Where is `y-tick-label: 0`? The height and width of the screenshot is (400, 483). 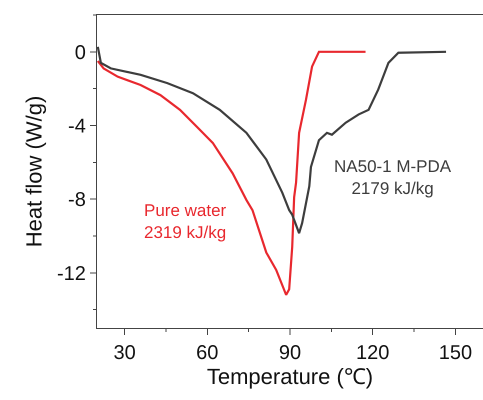
y-tick-label: 0 is located at coordinates (80, 53).